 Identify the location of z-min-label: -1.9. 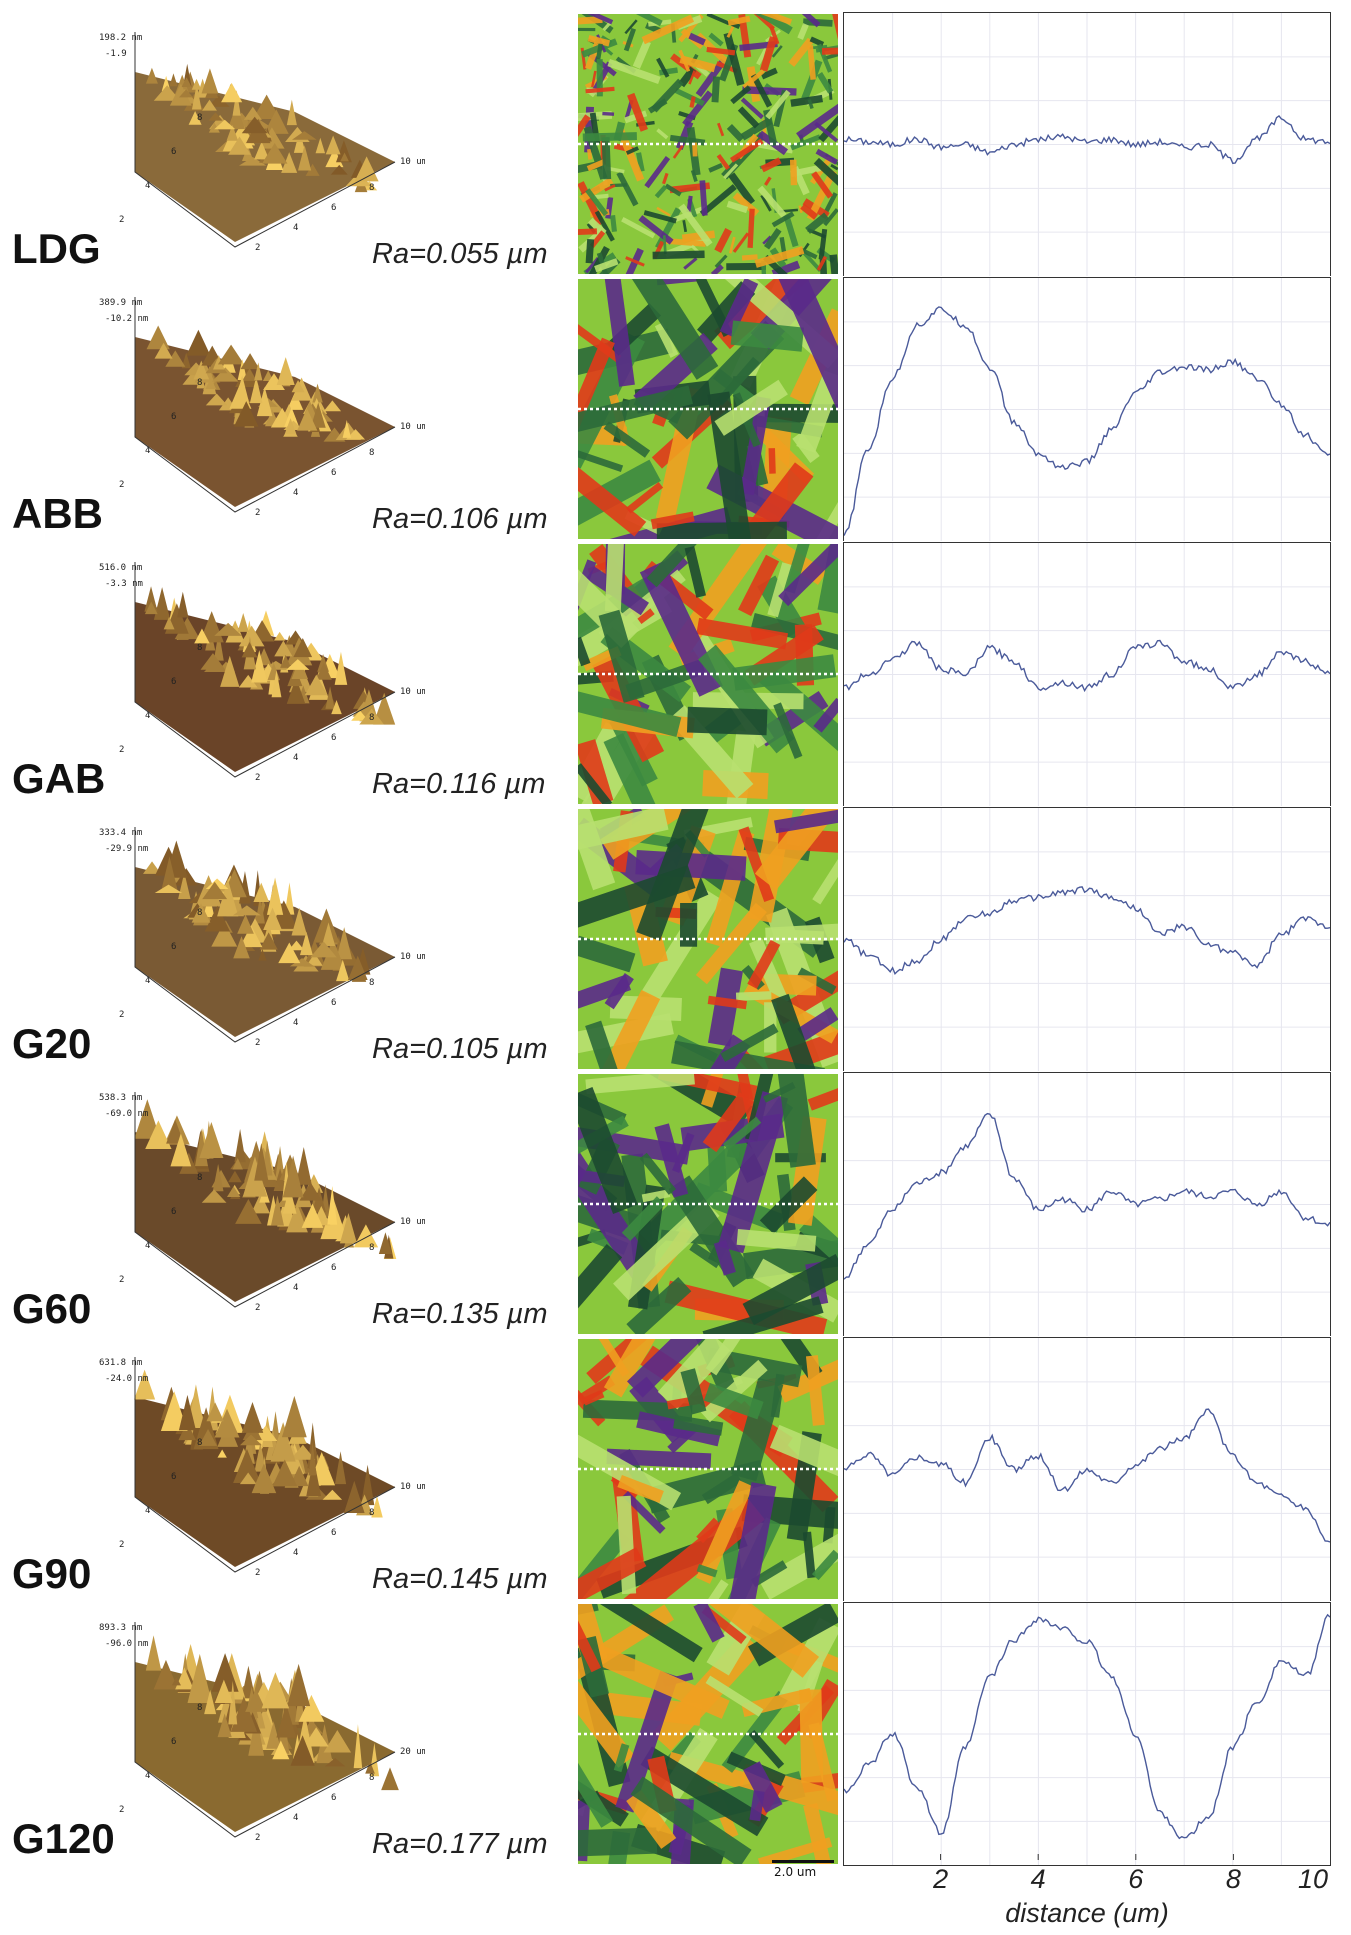
(116, 54).